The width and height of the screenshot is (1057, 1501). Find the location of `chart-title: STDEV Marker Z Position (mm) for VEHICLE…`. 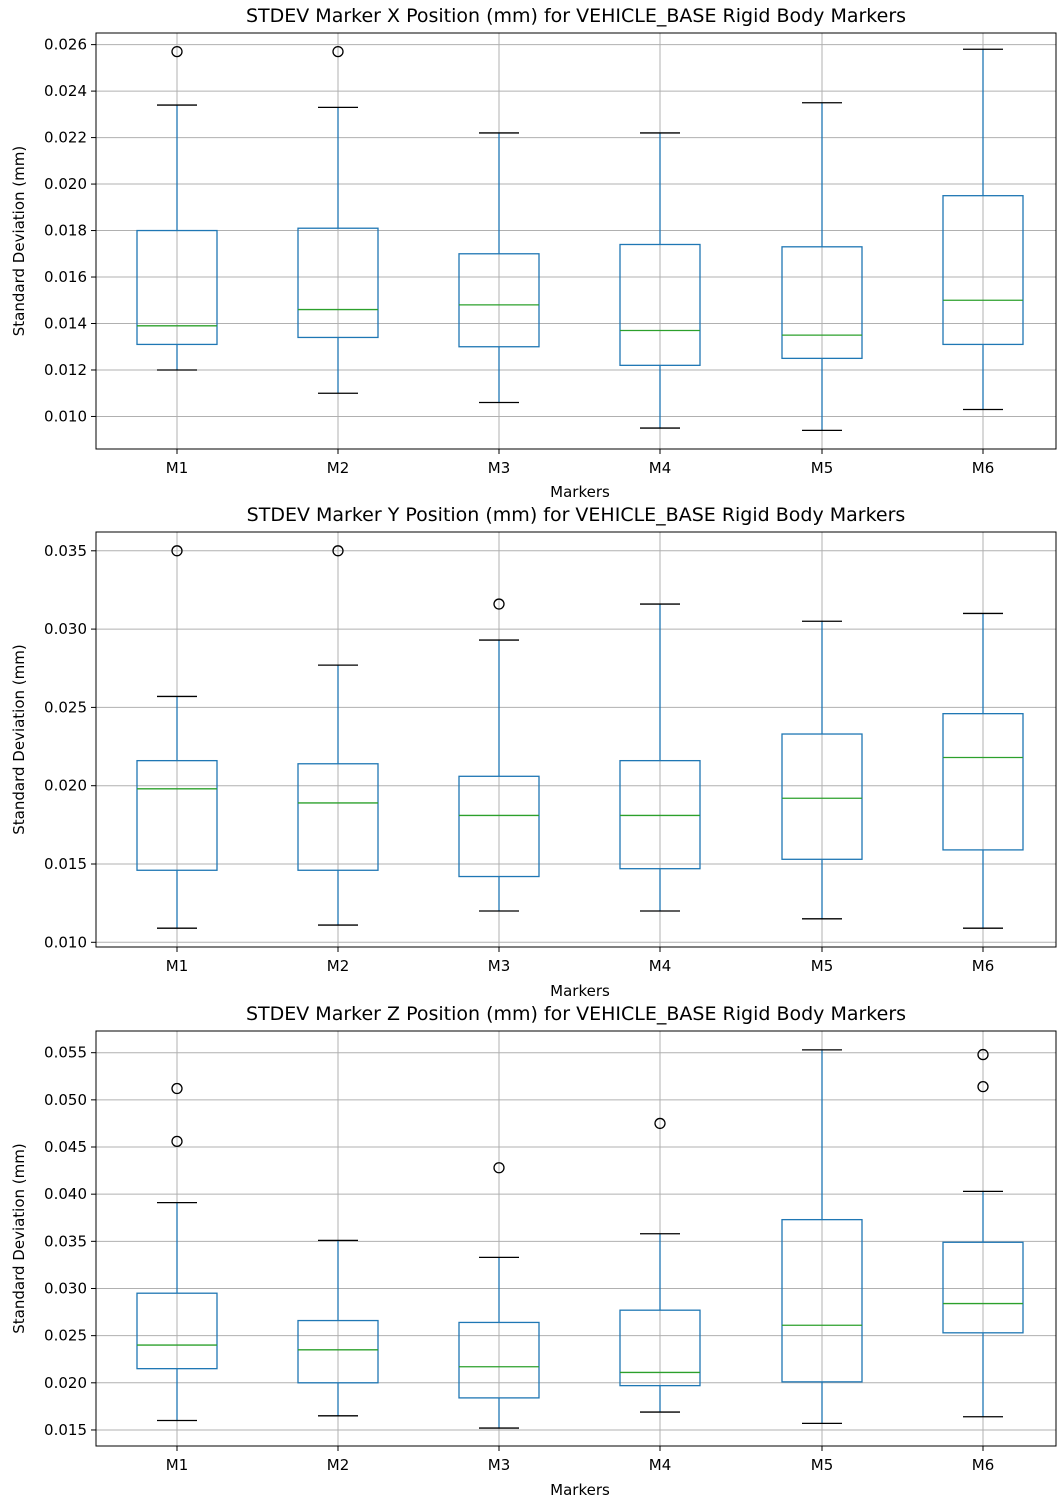

chart-title: STDEV Marker Z Position (mm) for VEHICLE… is located at coordinates (576, 1014).